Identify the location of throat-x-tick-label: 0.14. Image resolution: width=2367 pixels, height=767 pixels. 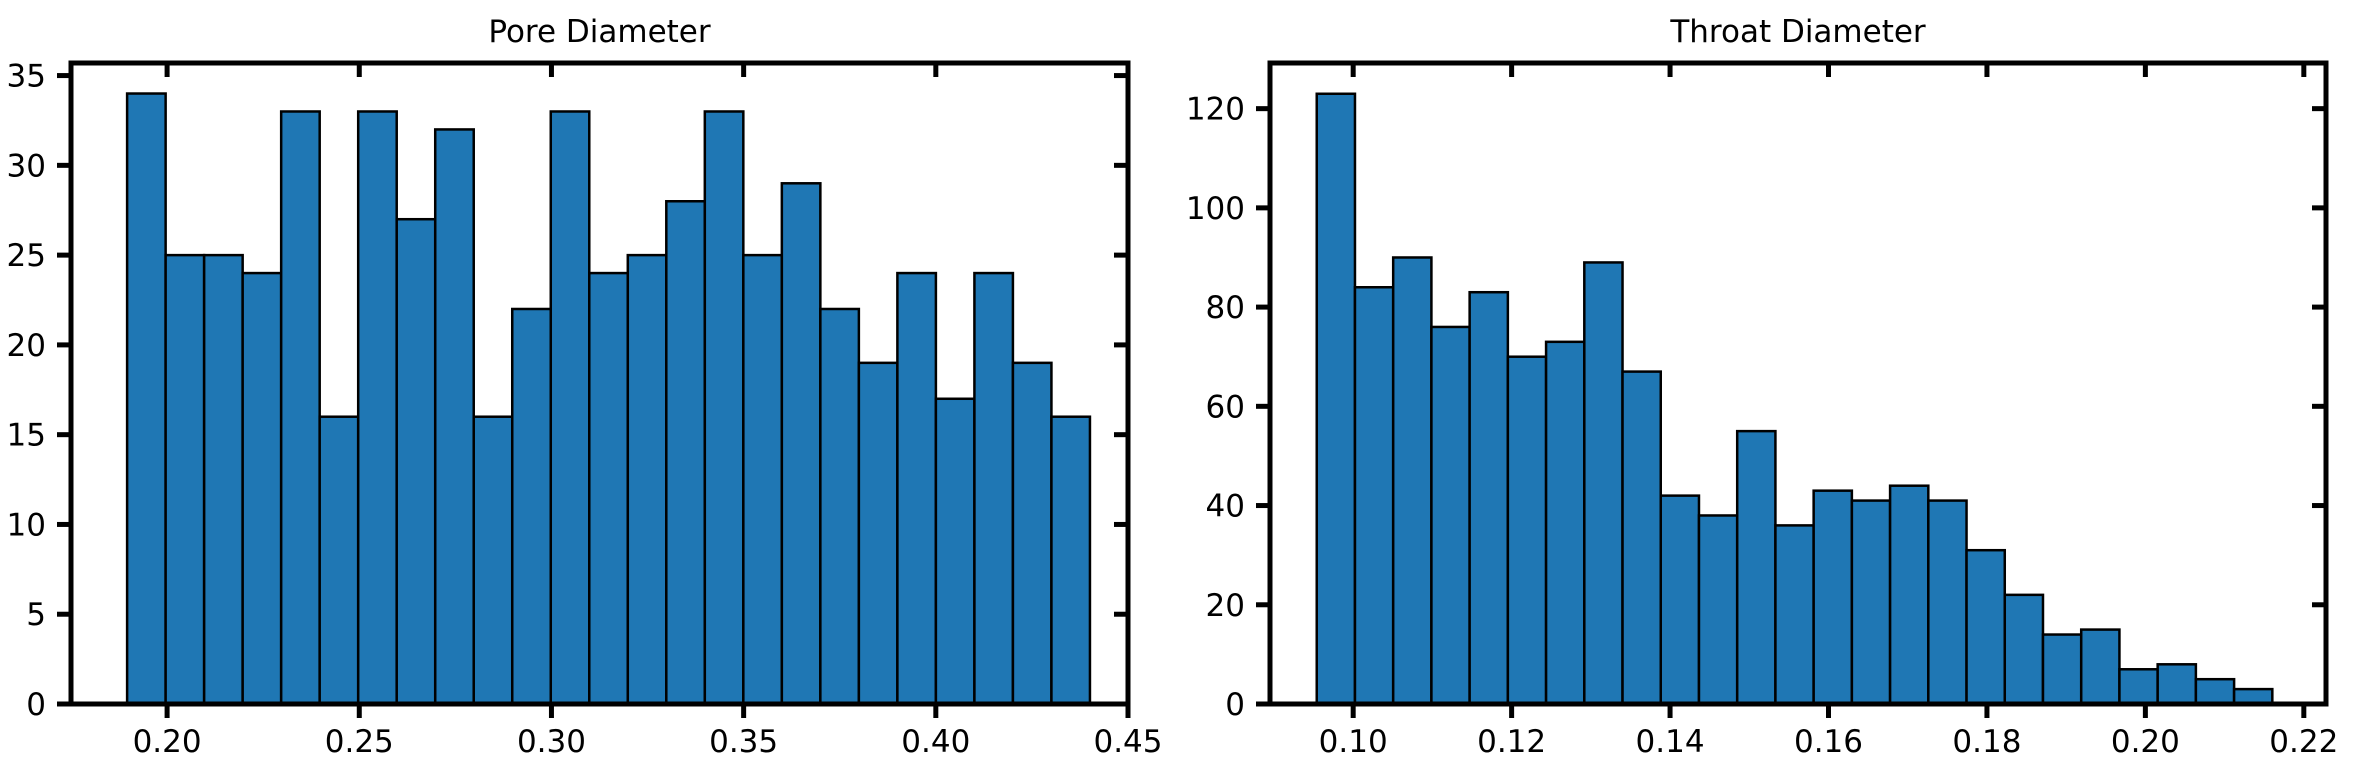
(1670, 742).